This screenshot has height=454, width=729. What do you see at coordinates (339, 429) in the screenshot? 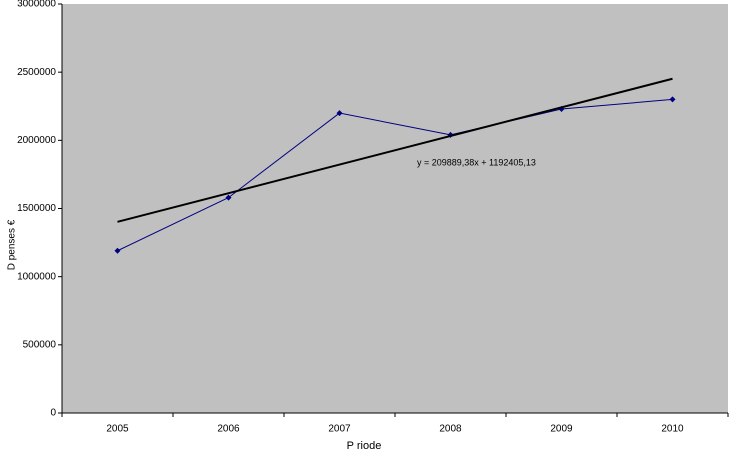
I see `x-tick-label: 2007` at bounding box center [339, 429].